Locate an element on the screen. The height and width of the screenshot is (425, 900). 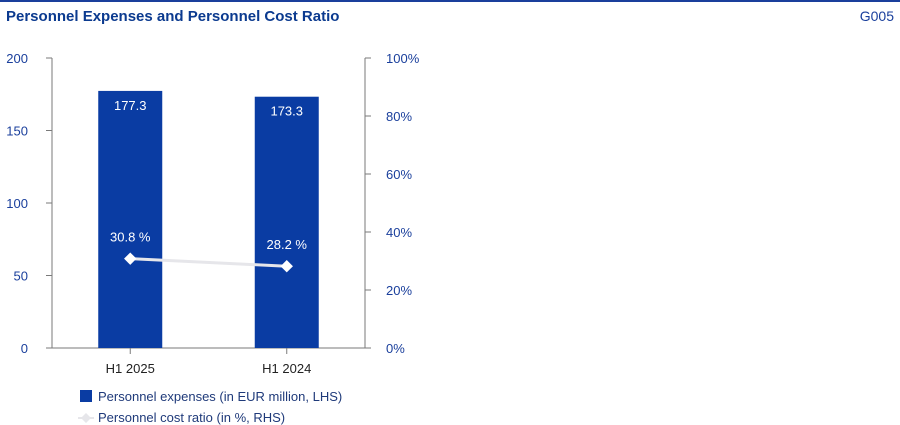
ratio-value-label: 28.2 % is located at coordinates (287, 244).